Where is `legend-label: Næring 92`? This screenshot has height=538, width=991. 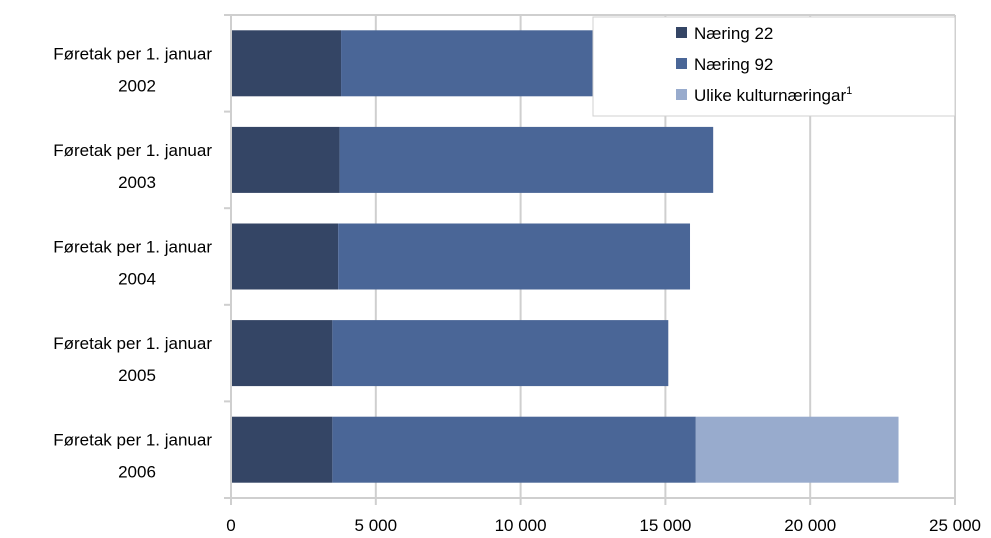 legend-label: Næring 92 is located at coordinates (733, 64).